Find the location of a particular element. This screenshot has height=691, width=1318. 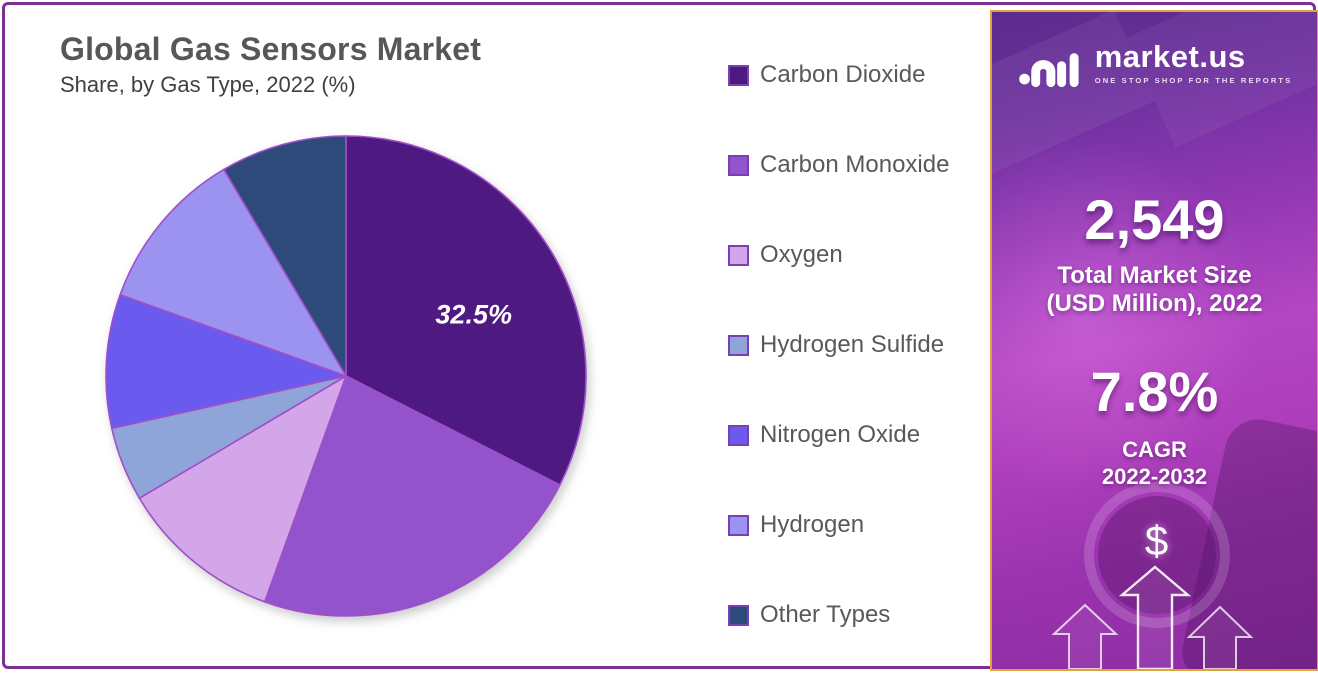

growth-arrows-icon is located at coordinates (1152, 617).